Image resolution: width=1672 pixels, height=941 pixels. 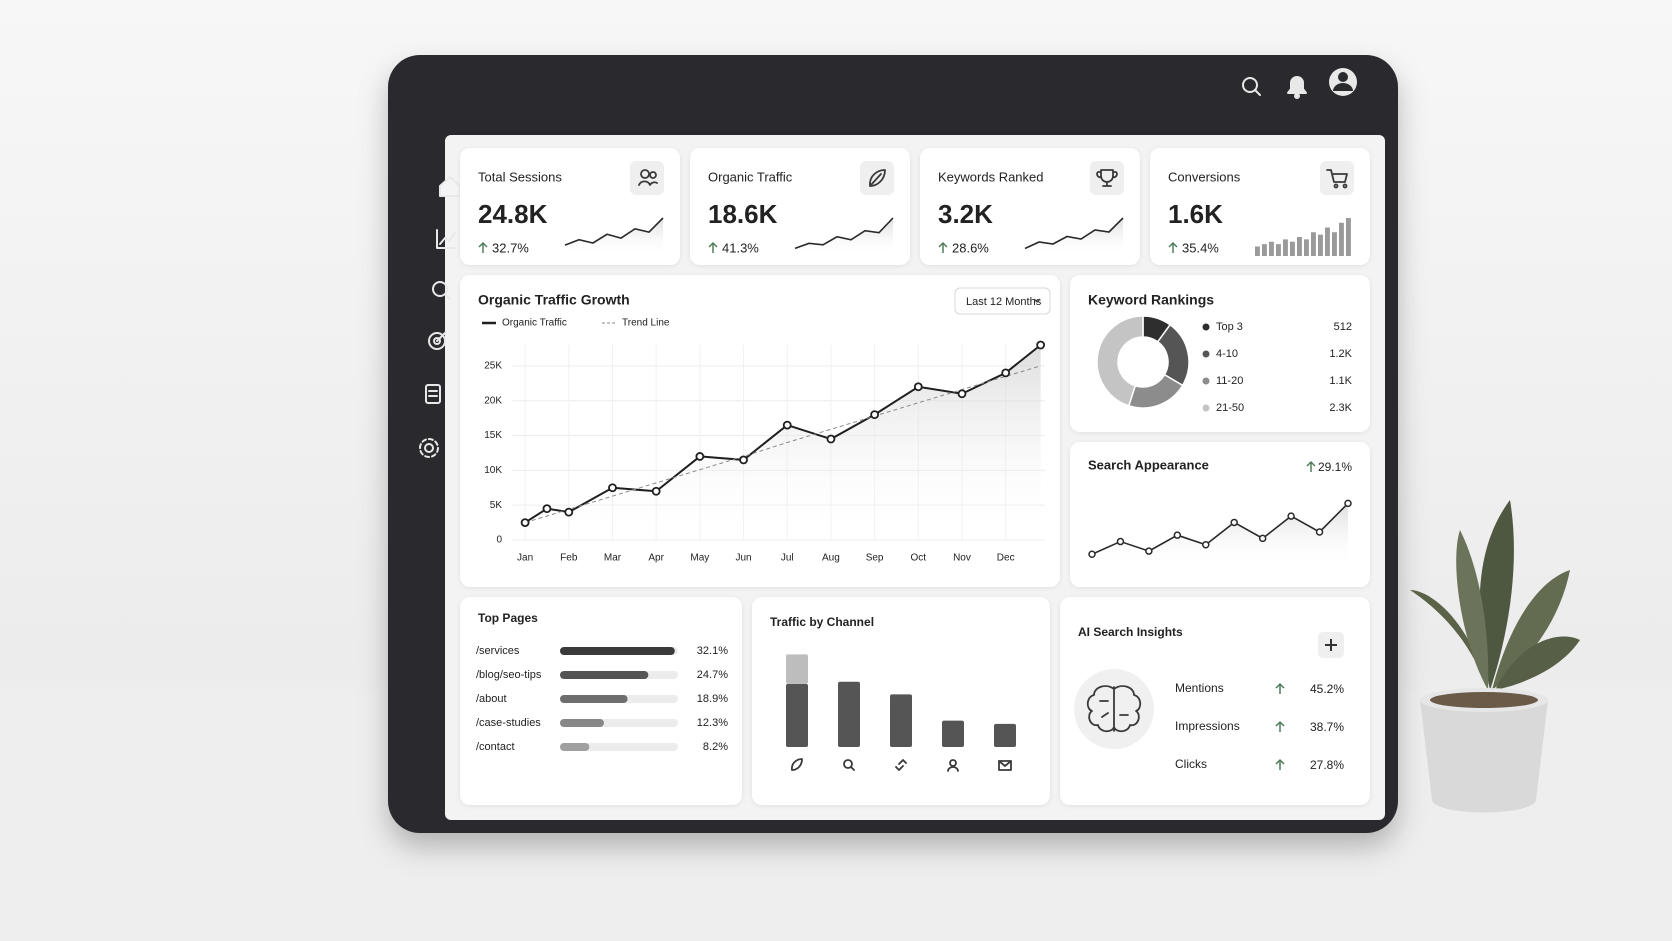 What do you see at coordinates (554, 300) in the screenshot?
I see `chart-title: Organic Traffic Growth` at bounding box center [554, 300].